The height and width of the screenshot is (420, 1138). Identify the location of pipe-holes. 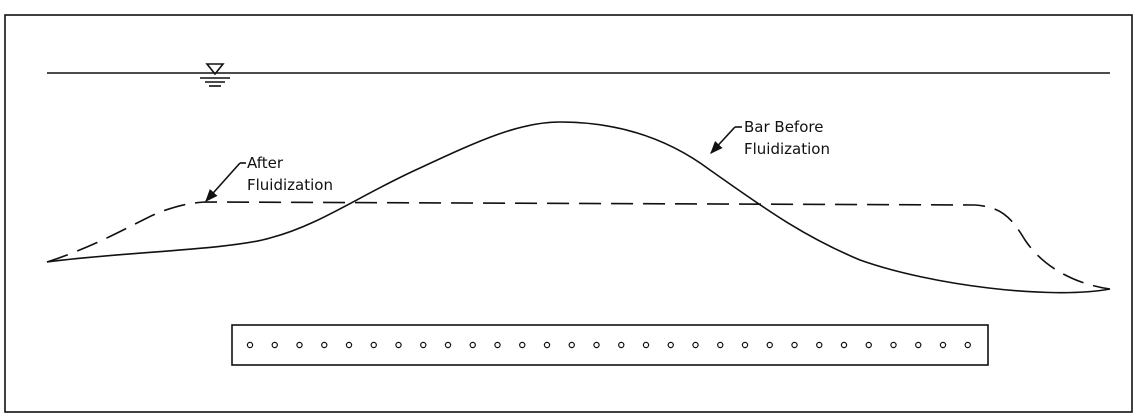
(608, 345).